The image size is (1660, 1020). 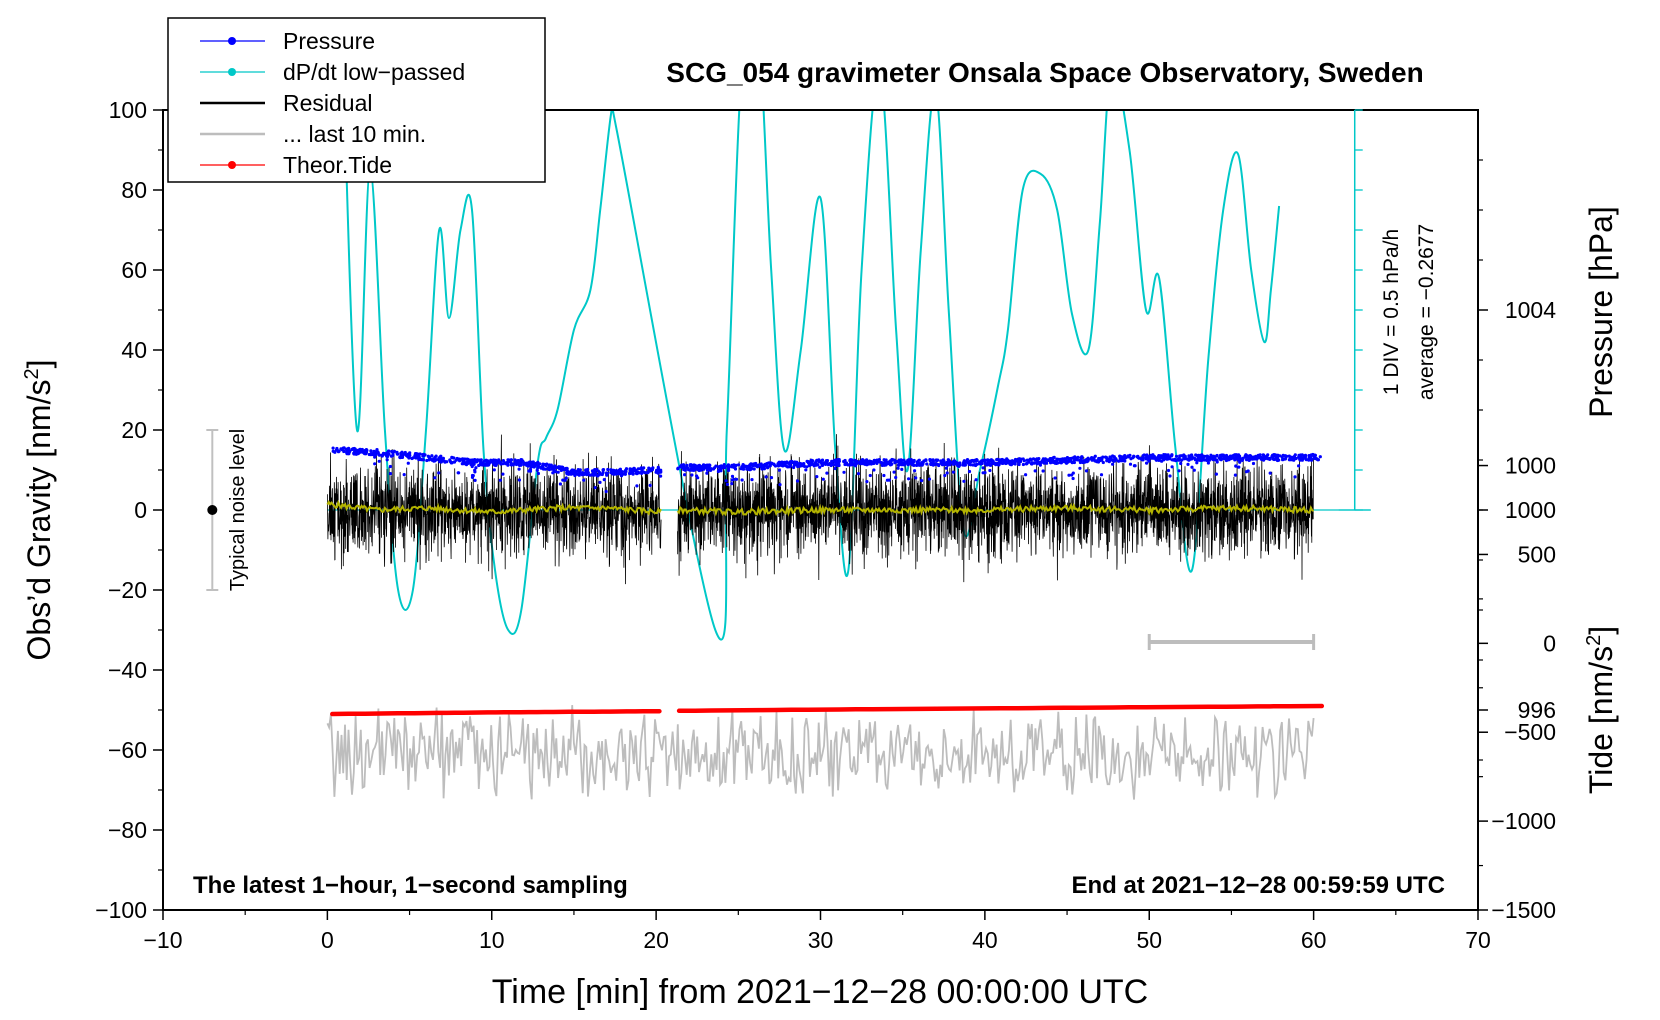 I want to click on legend-box, so click(x=356, y=100).